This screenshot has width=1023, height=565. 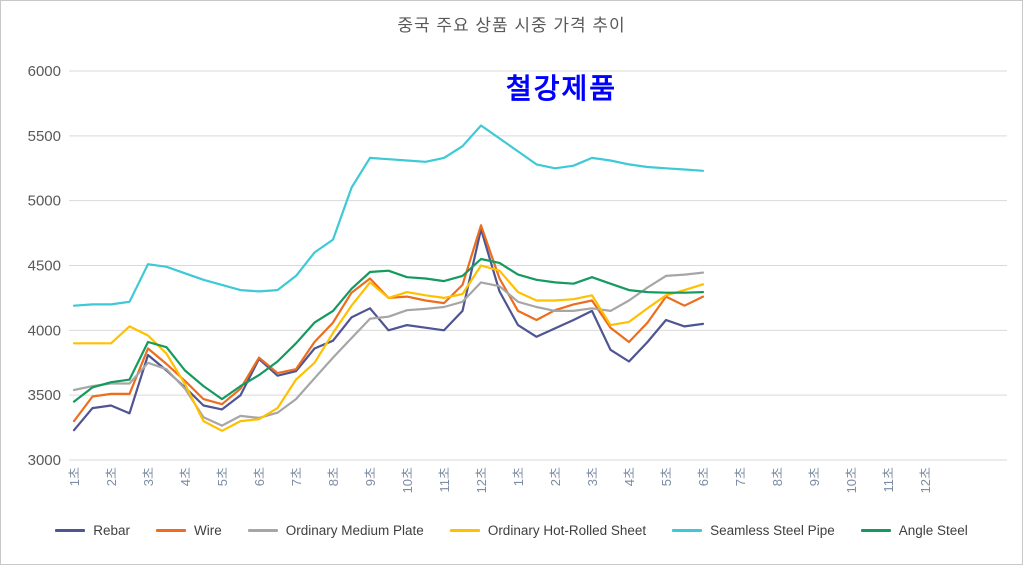 I want to click on chart-subtitle: 철강제품, so click(x=561, y=88).